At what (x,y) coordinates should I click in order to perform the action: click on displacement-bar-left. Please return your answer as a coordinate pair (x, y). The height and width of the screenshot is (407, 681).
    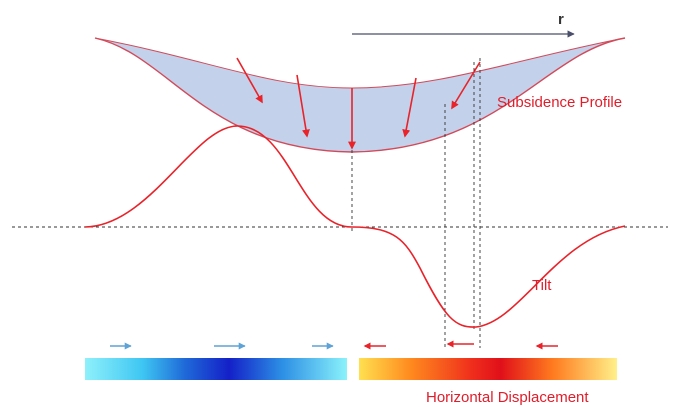
    Looking at the image, I should click on (216, 369).